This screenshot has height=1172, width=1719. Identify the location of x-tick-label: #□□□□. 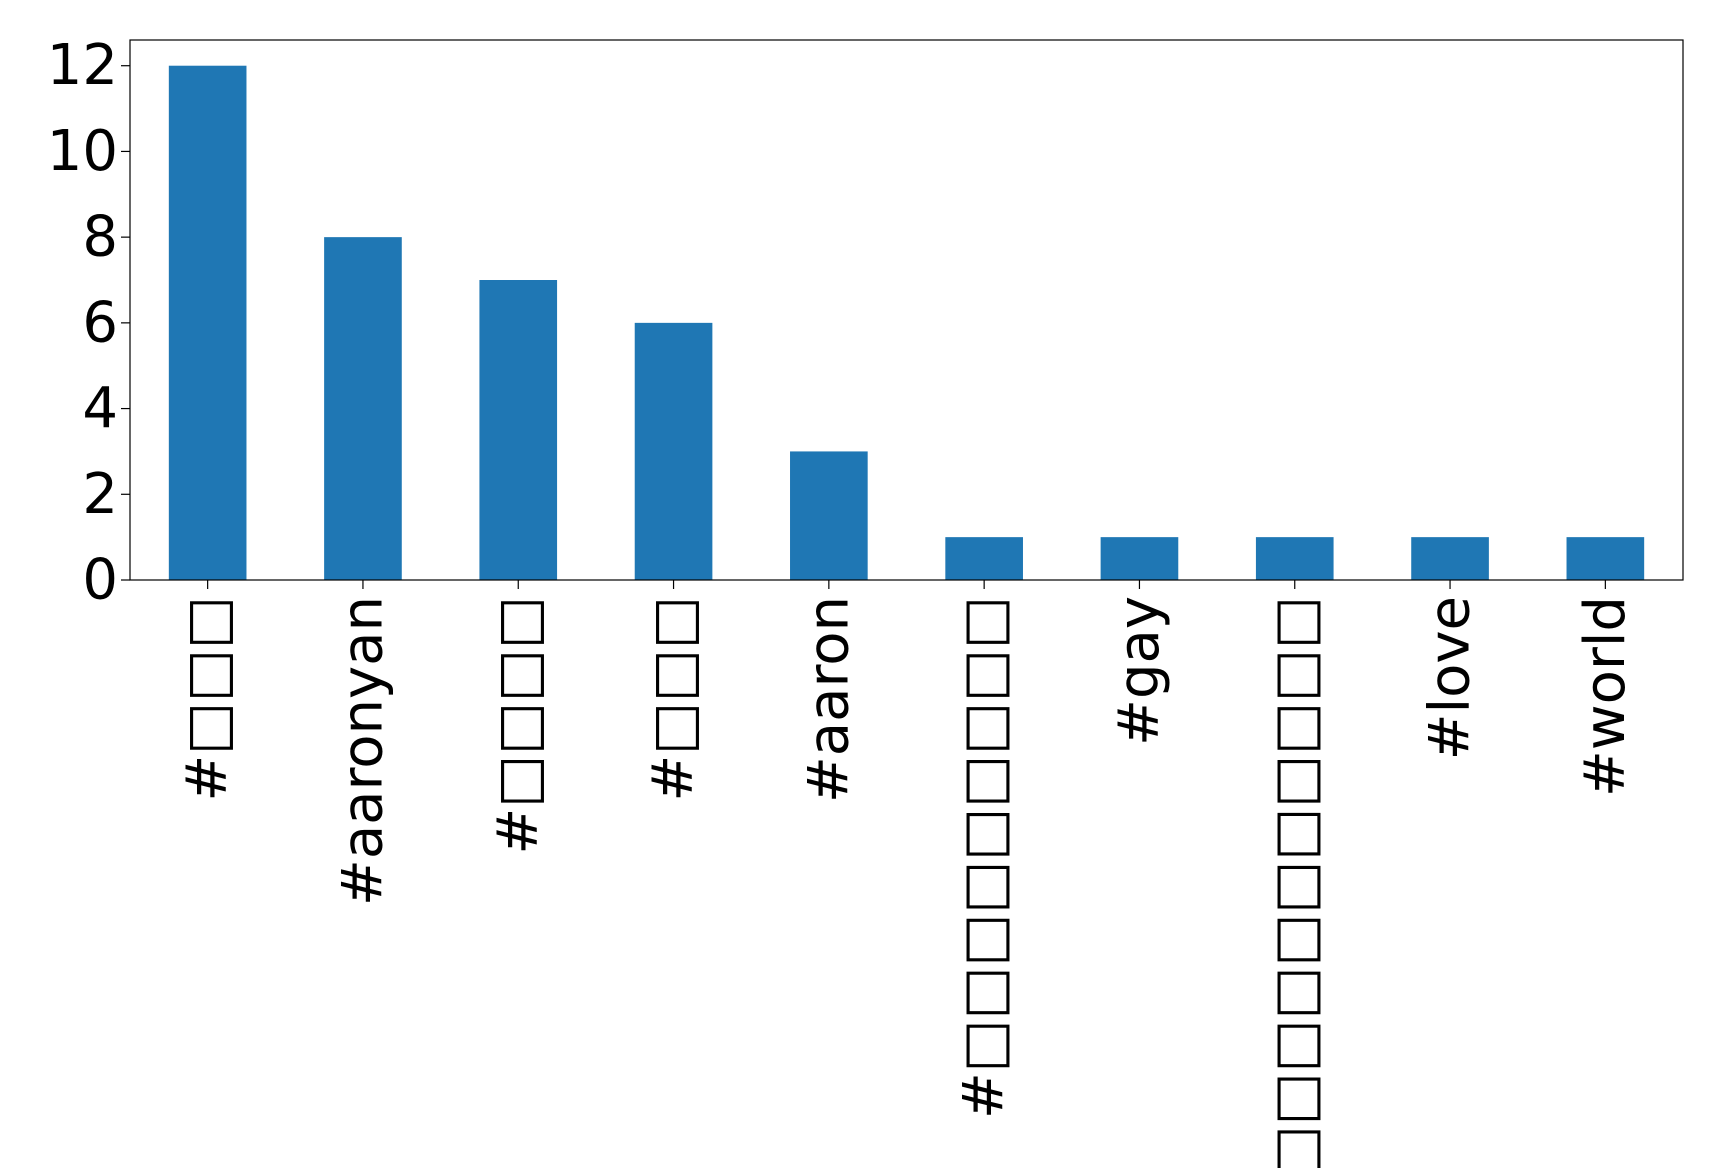
(518, 725).